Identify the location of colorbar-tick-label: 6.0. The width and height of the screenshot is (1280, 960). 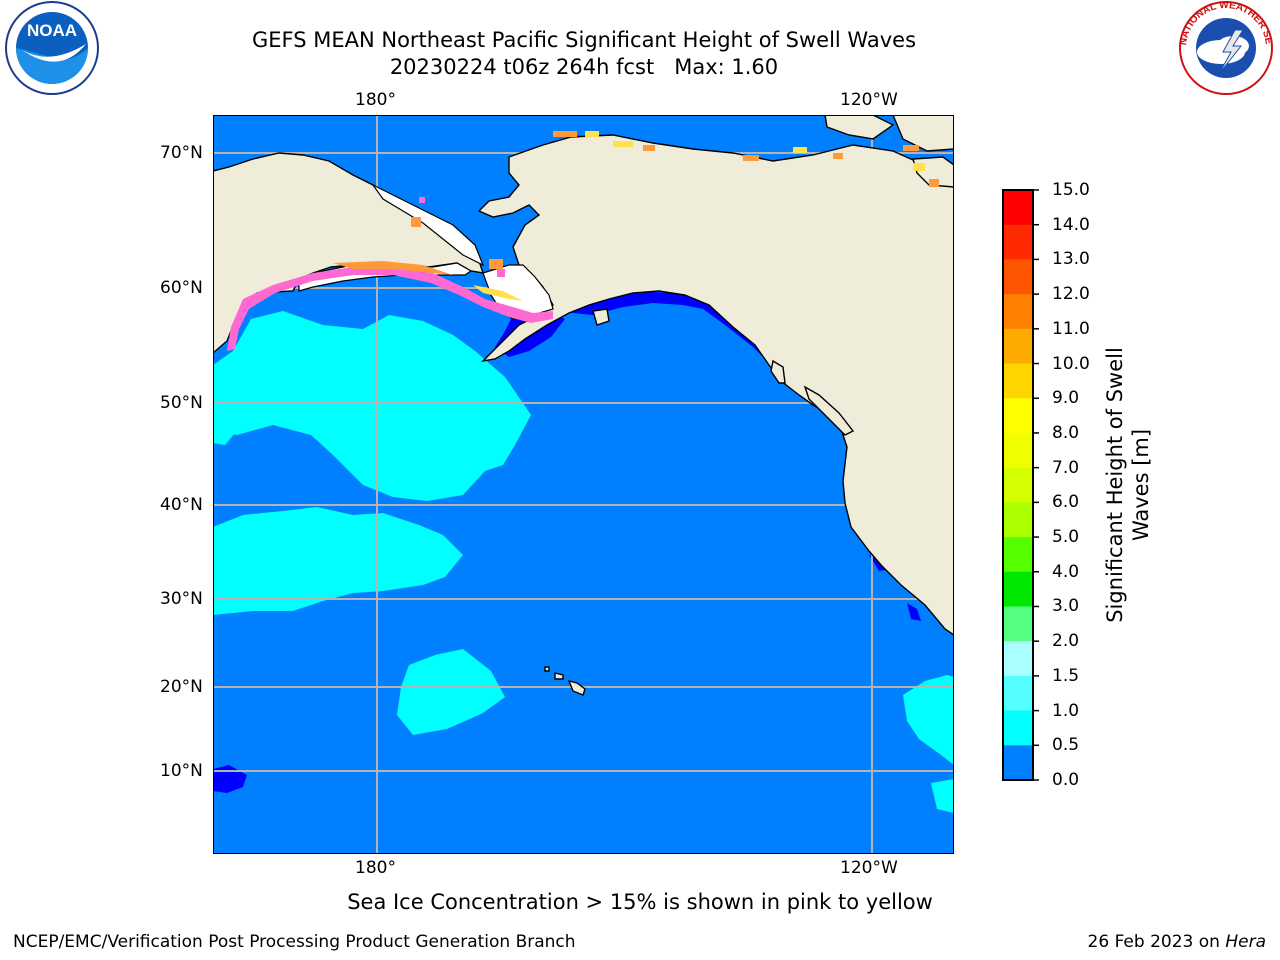
(1066, 502).